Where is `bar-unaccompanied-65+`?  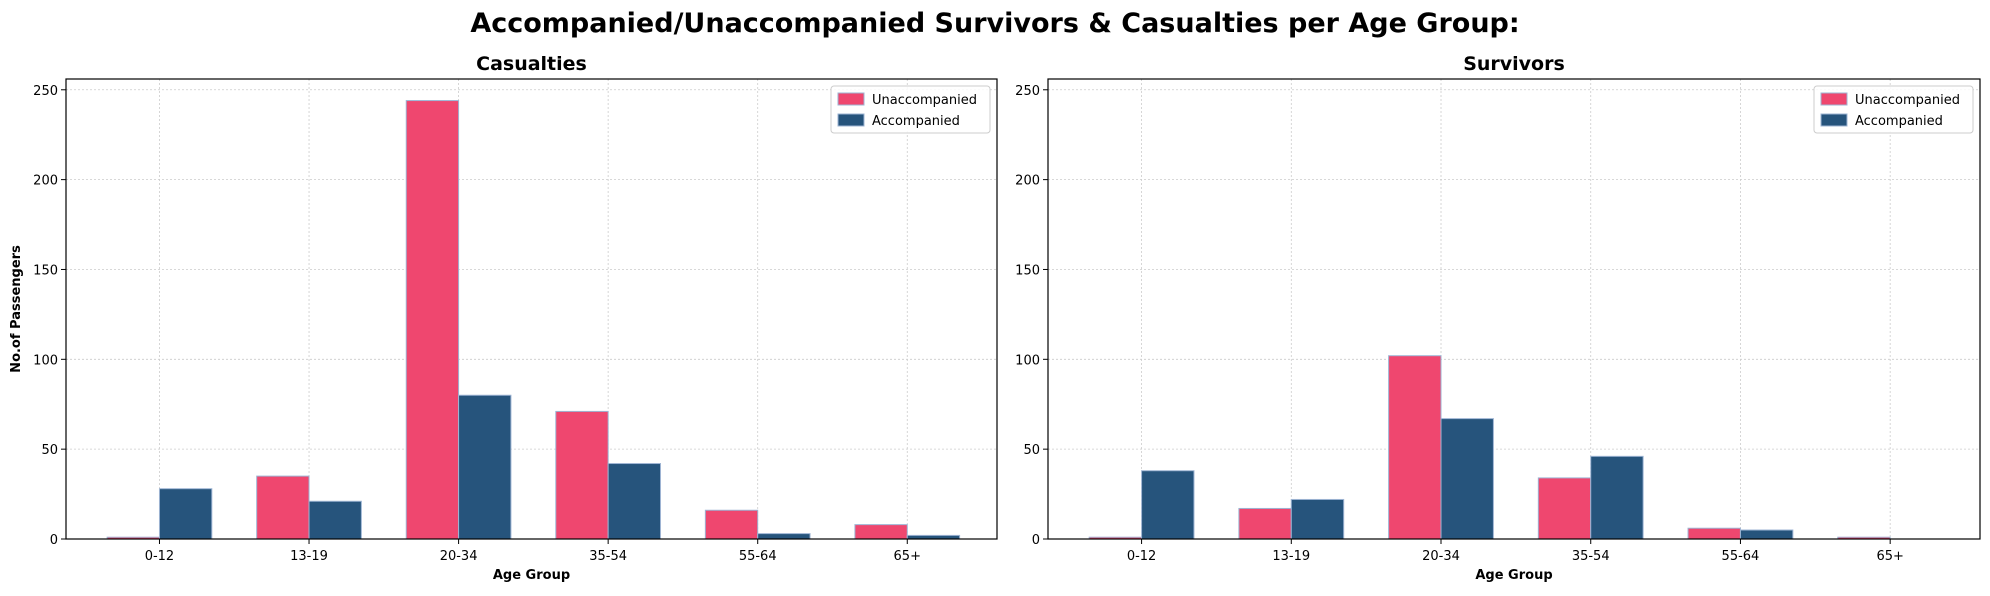 bar-unaccompanied-65+ is located at coordinates (881, 532).